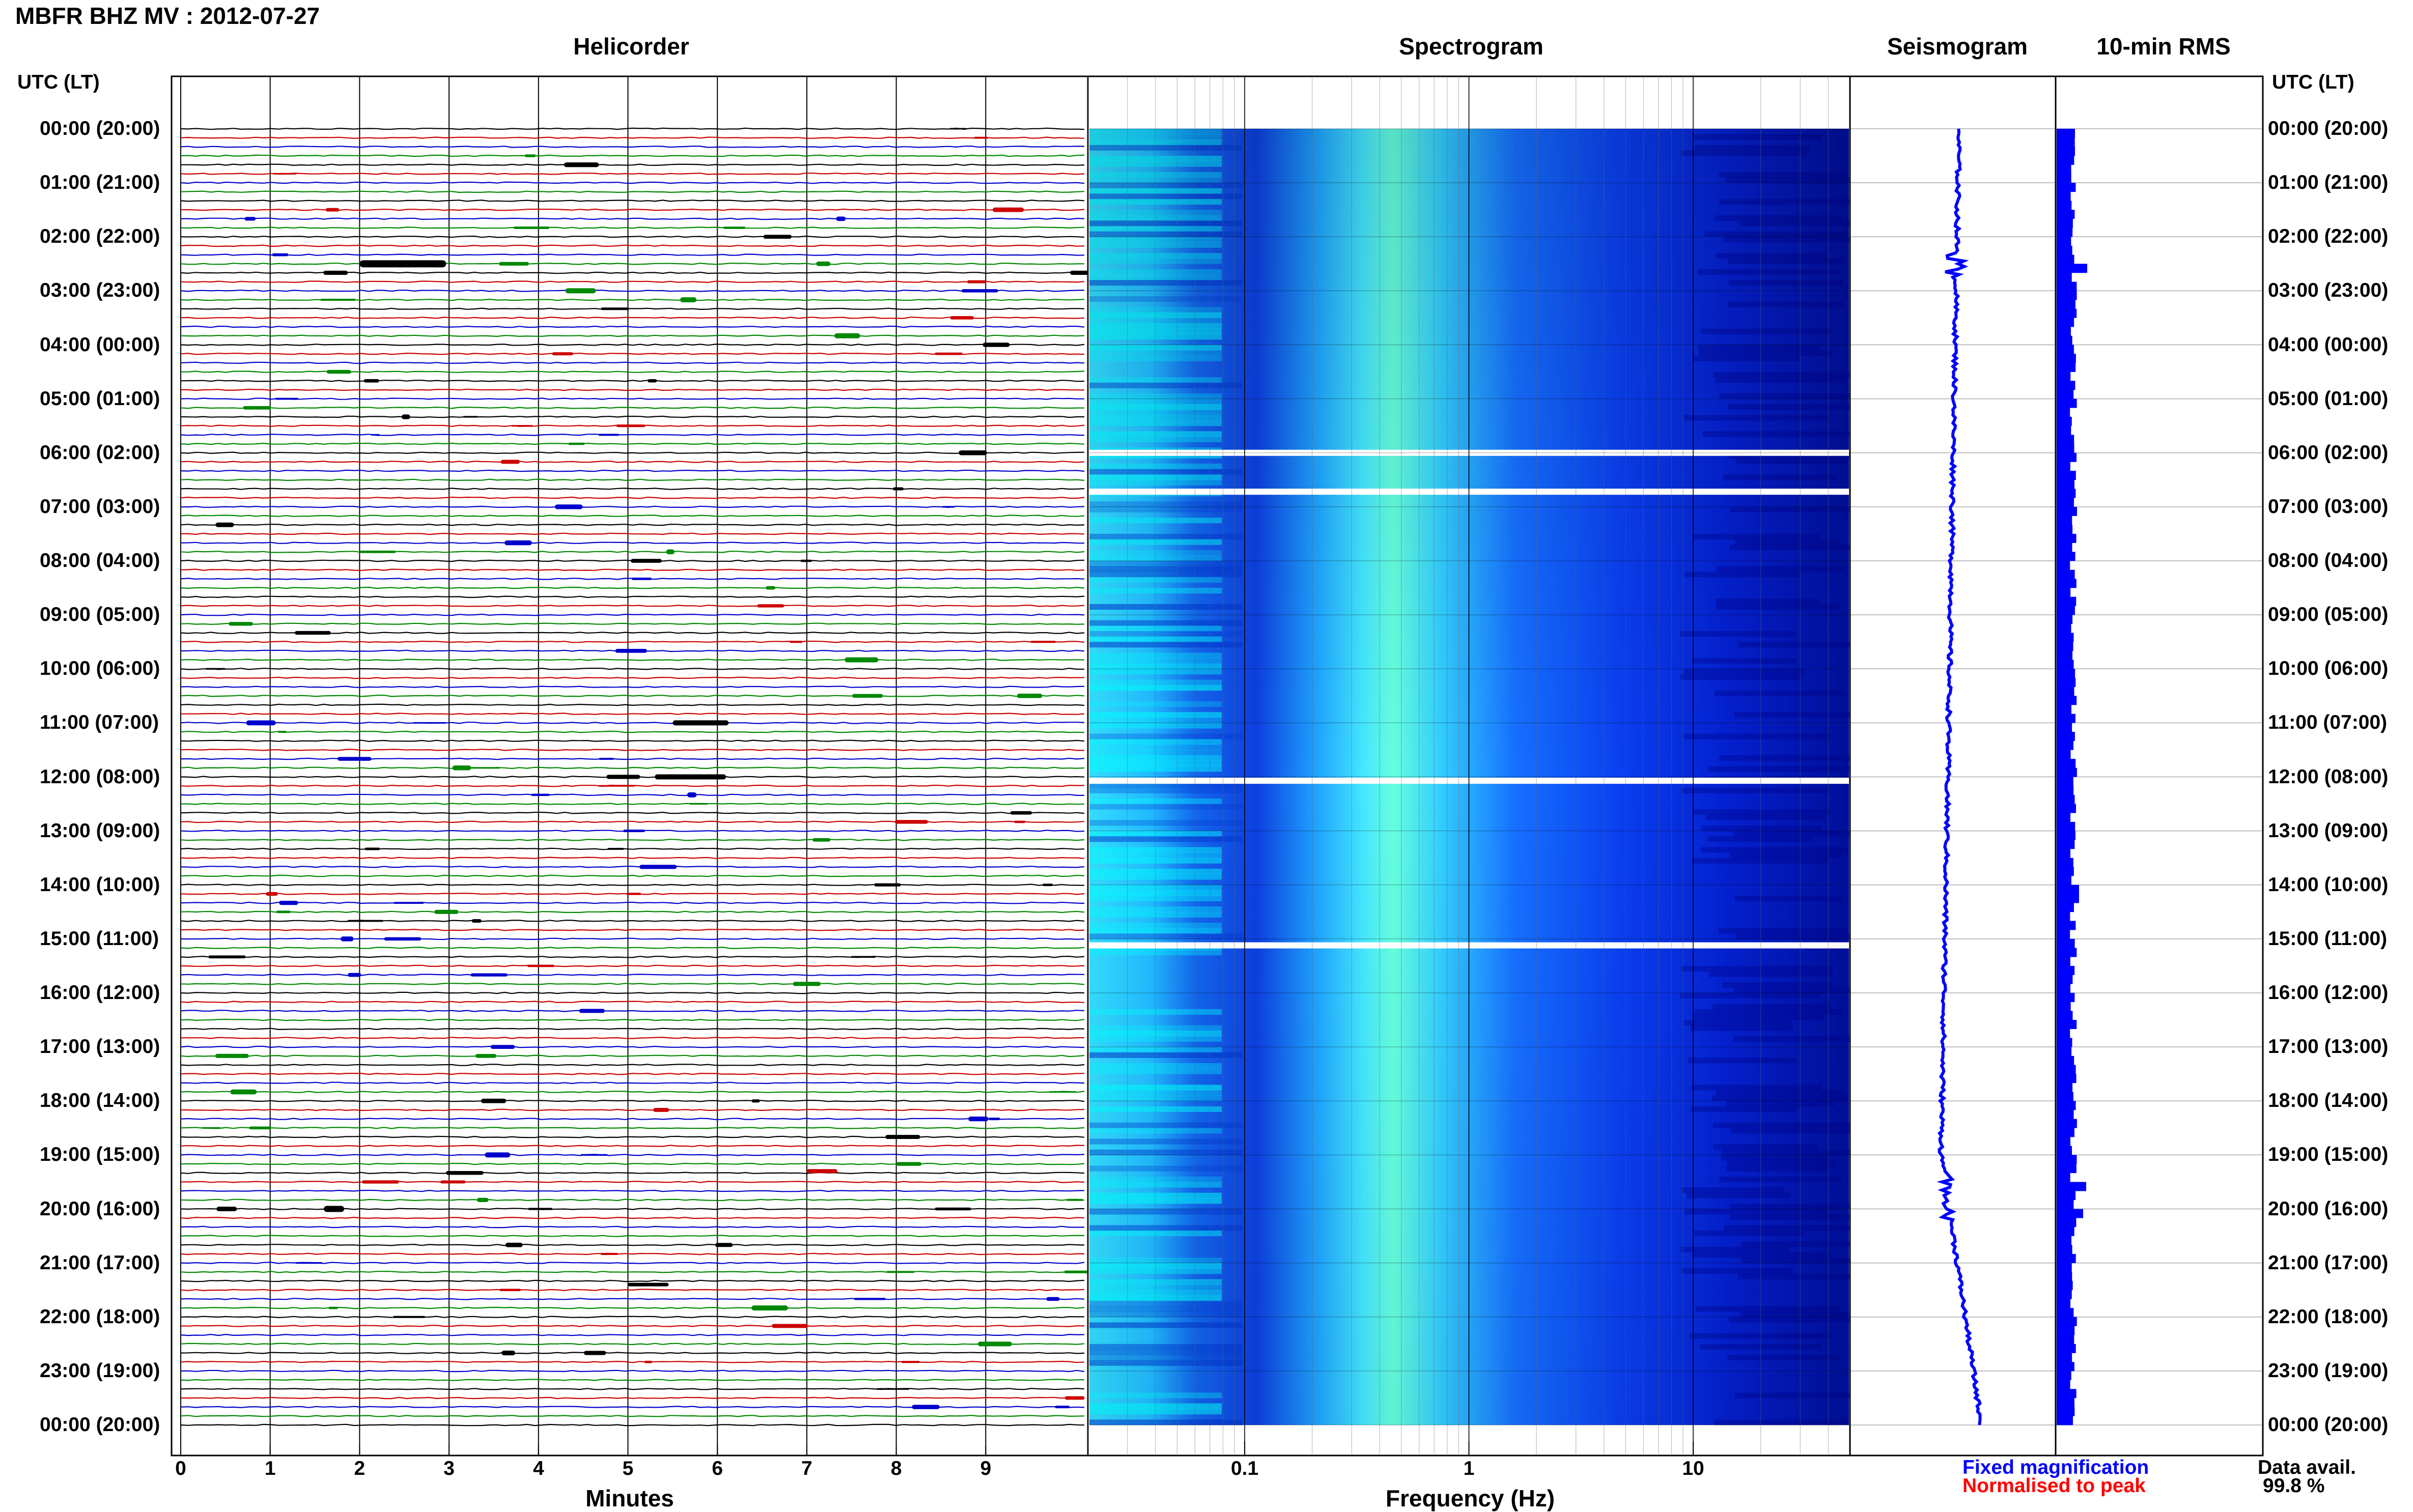 This screenshot has width=2413, height=1512. I want to click on rms-frame, so click(2159, 766).